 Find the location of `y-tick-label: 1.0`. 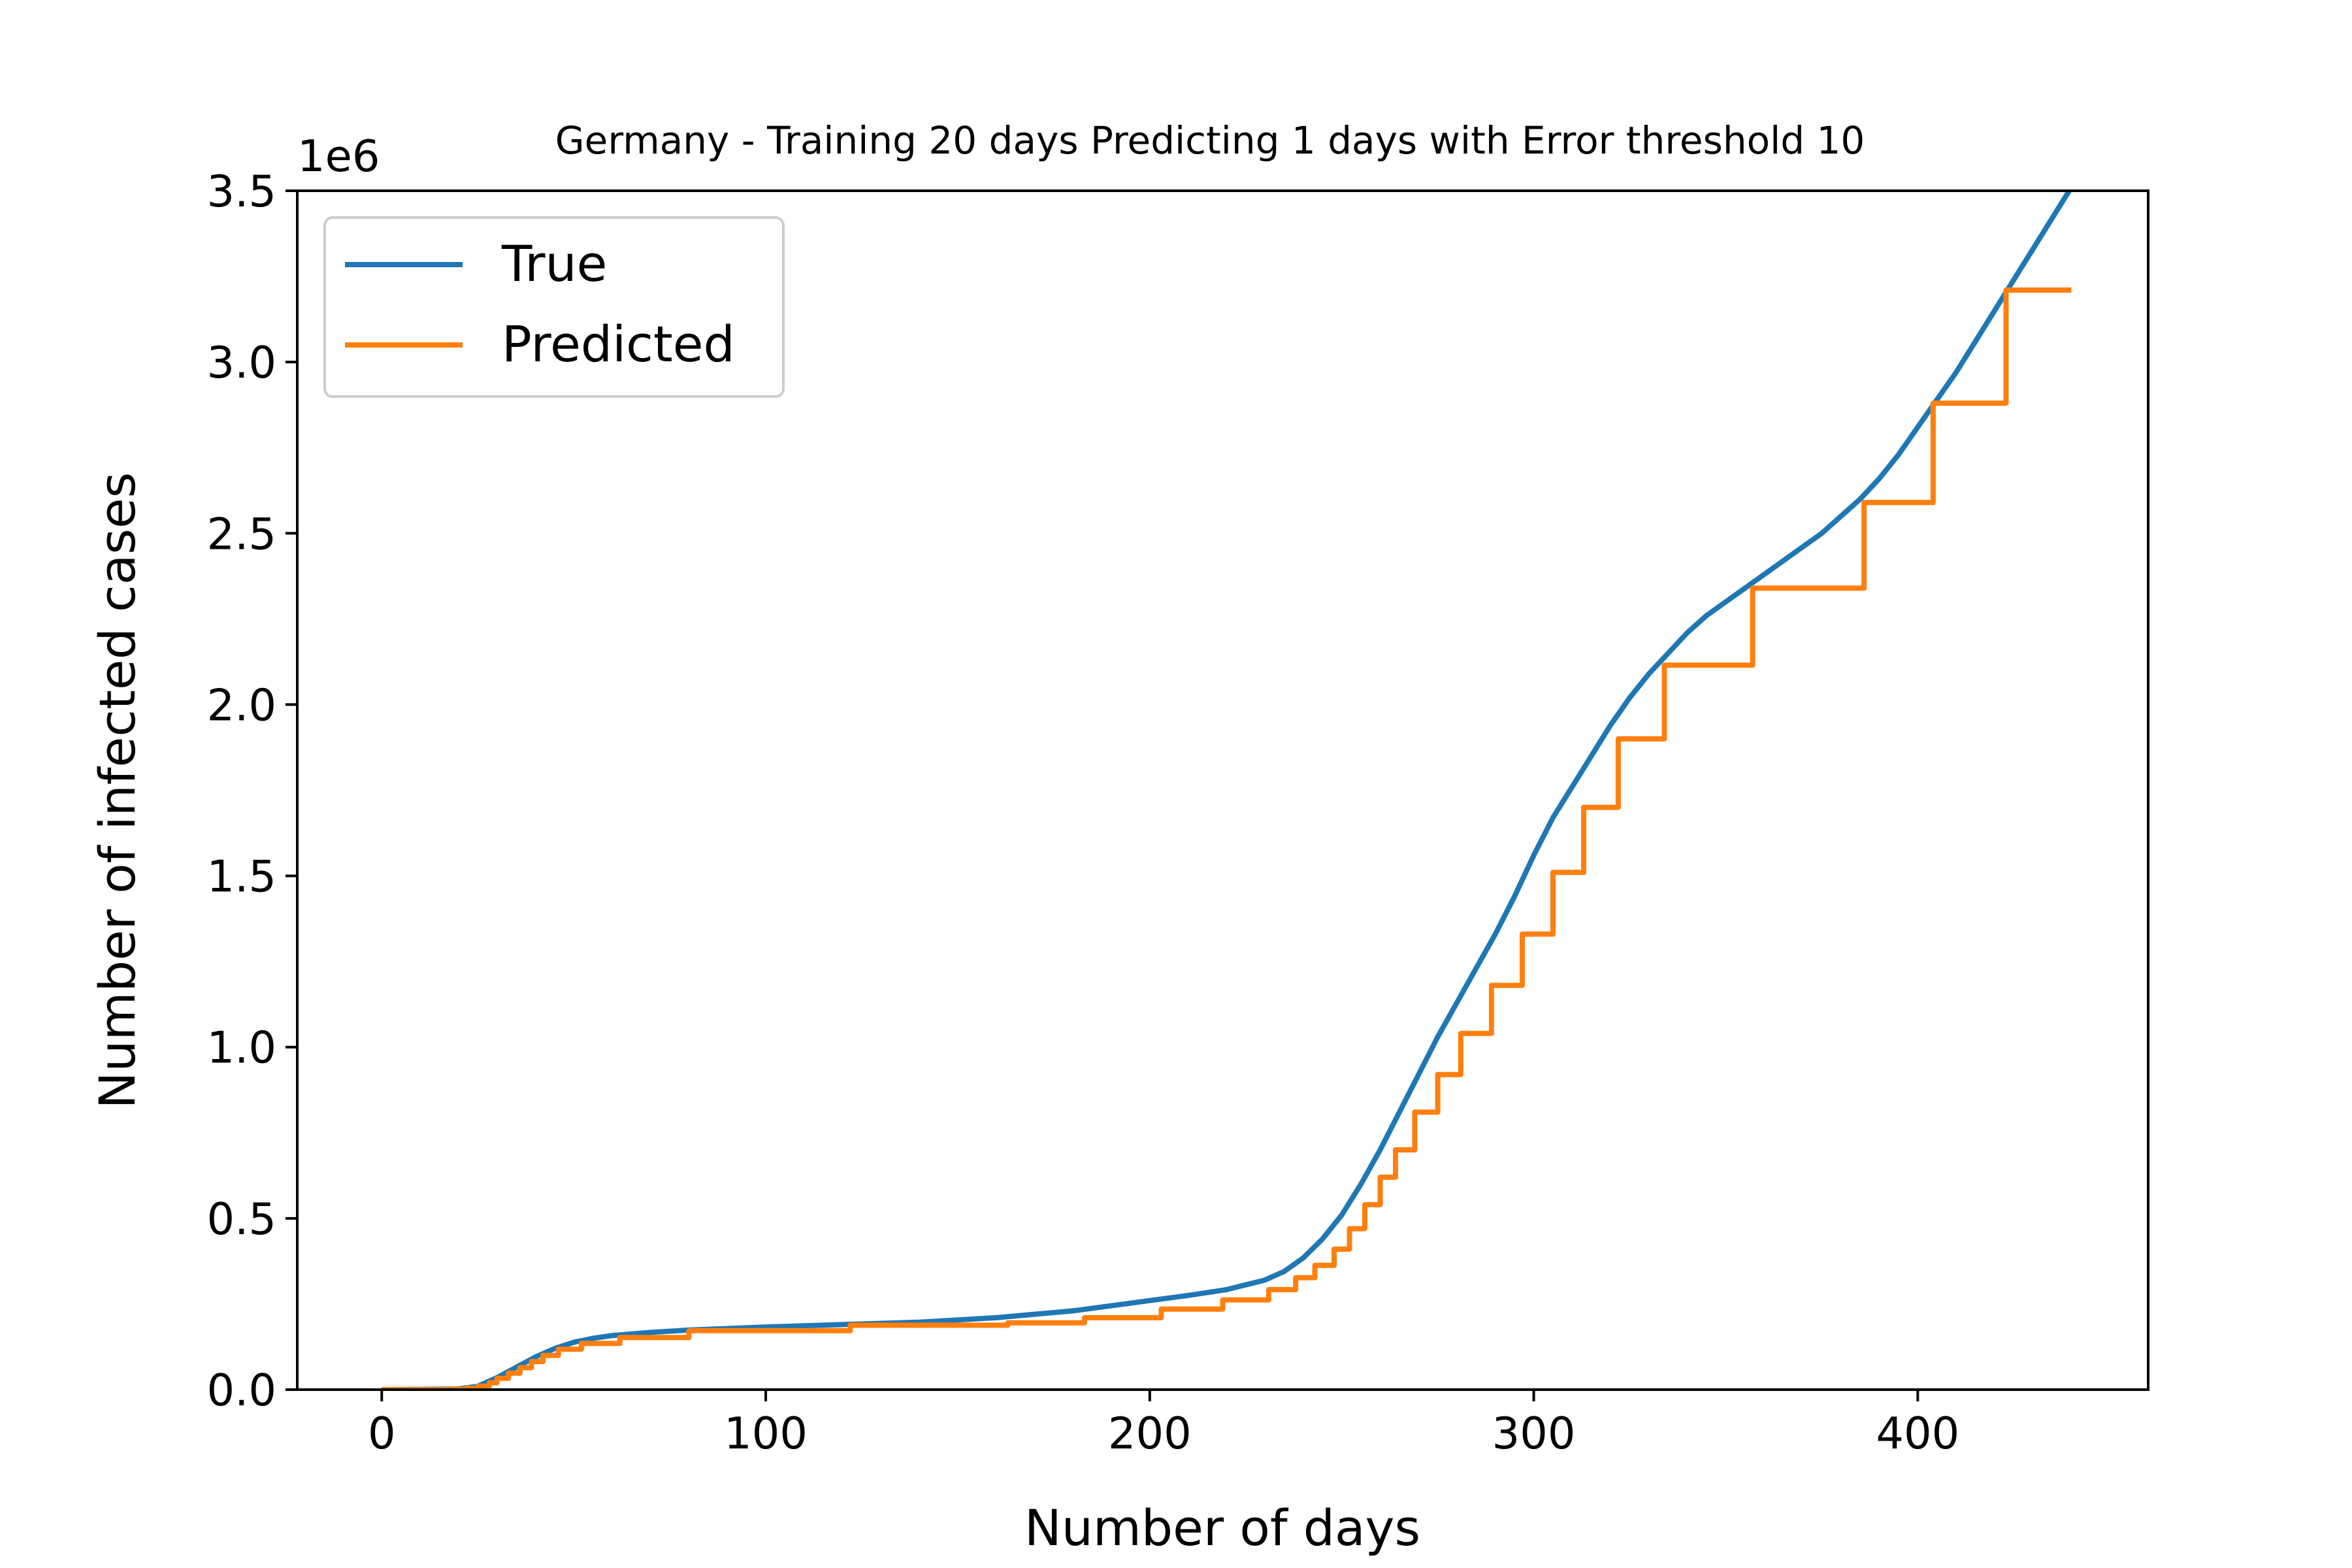

y-tick-label: 1.0 is located at coordinates (241, 1047).